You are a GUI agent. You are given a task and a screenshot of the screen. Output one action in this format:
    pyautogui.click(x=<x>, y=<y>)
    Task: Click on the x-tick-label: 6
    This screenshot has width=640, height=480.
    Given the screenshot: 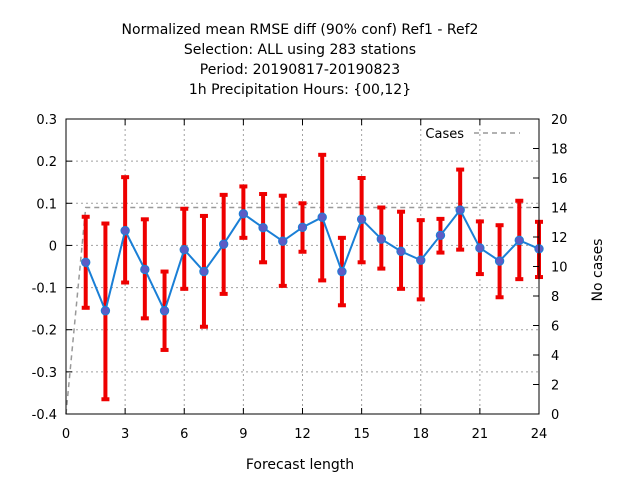 What is the action you would take?
    pyautogui.click(x=184, y=434)
    